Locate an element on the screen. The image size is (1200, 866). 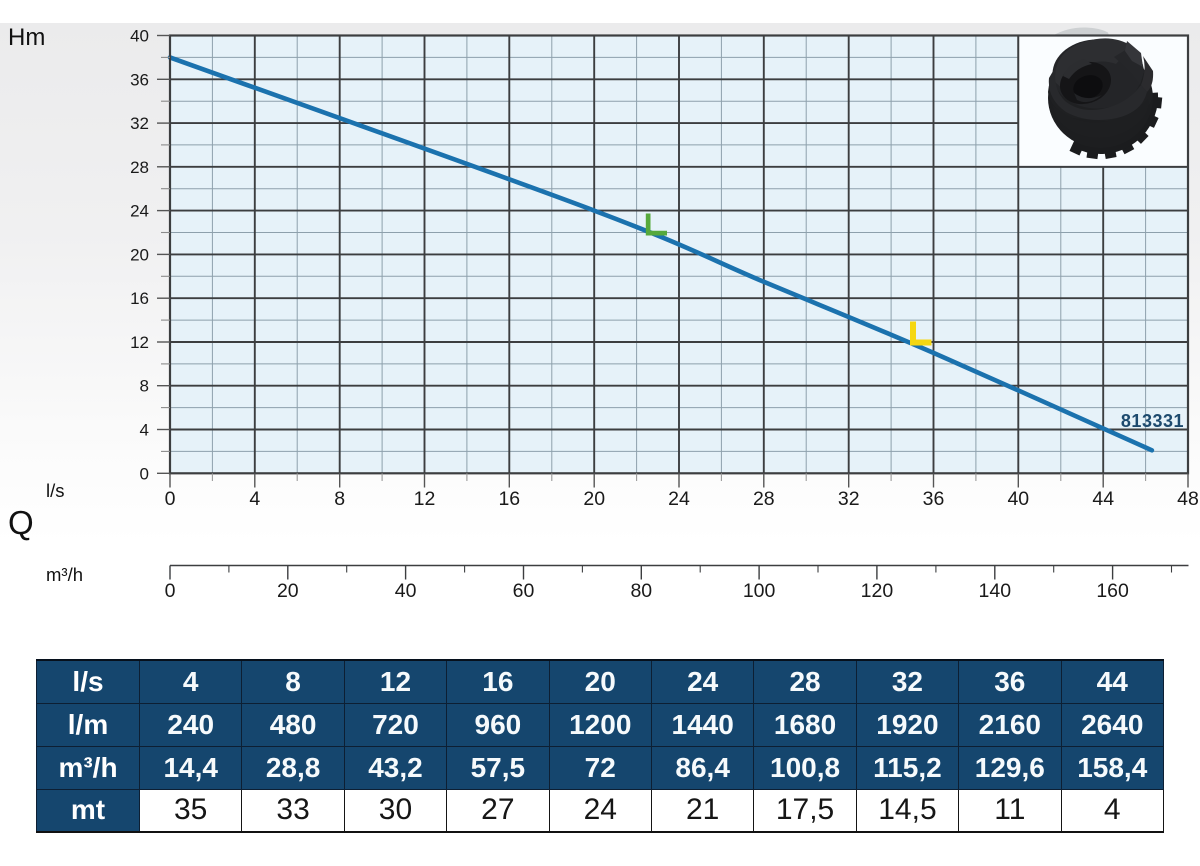
svg-text: 60 is located at coordinates (524, 591).